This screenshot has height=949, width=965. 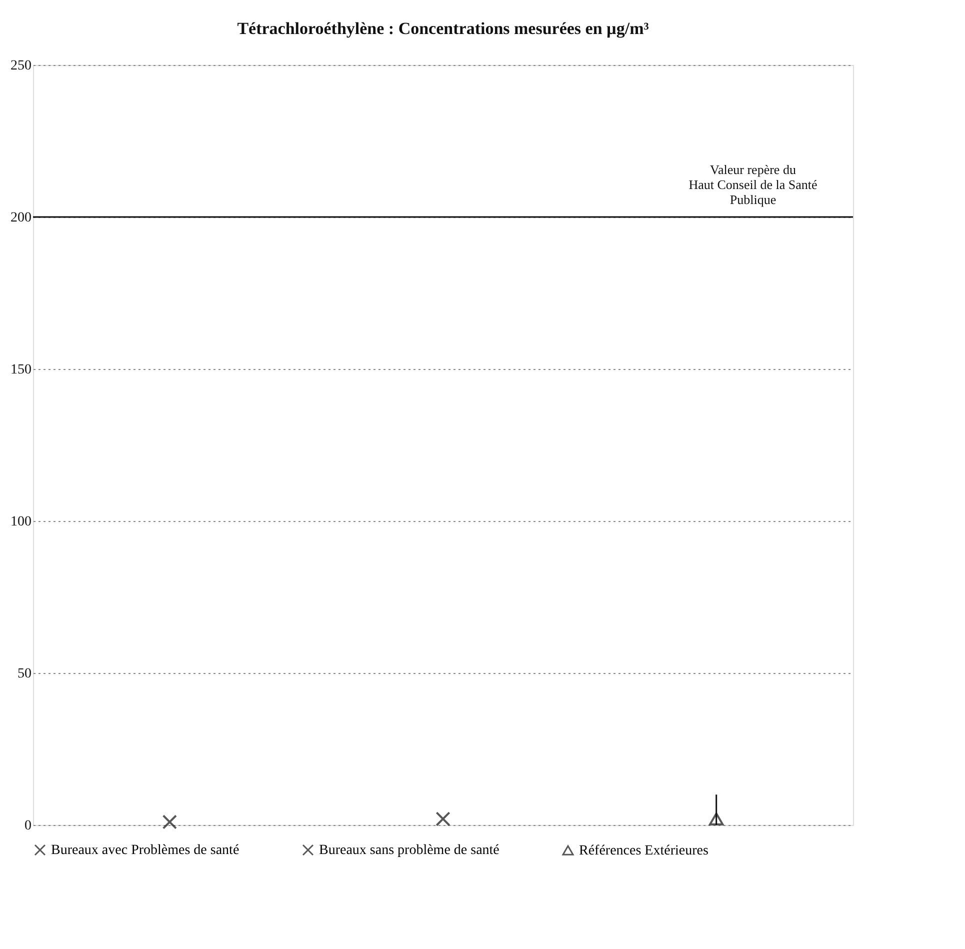 I want to click on ref-line-label: Valeur repère du Haut Conseil de la Santé Publique, so click(x=753, y=184).